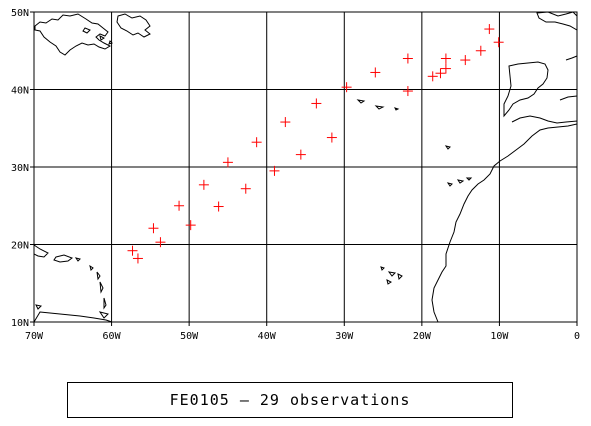  I want to click on coastline-north-america, so click(73, 34).